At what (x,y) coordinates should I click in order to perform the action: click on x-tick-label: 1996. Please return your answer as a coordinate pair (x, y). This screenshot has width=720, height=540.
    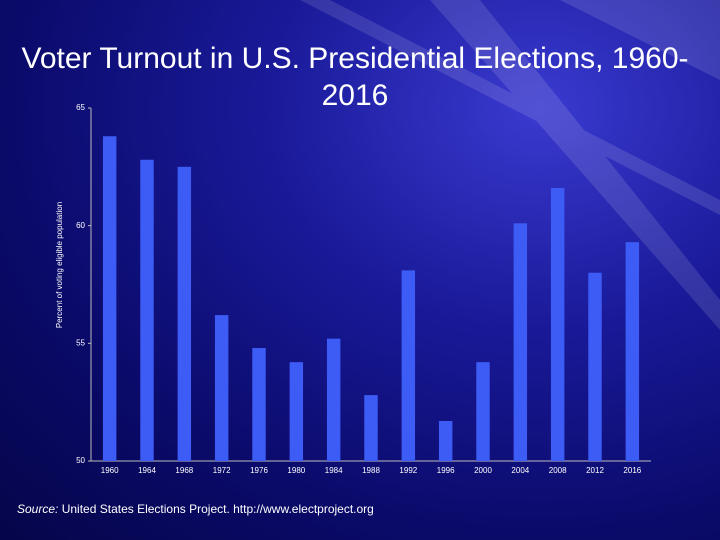
    Looking at the image, I should click on (446, 470).